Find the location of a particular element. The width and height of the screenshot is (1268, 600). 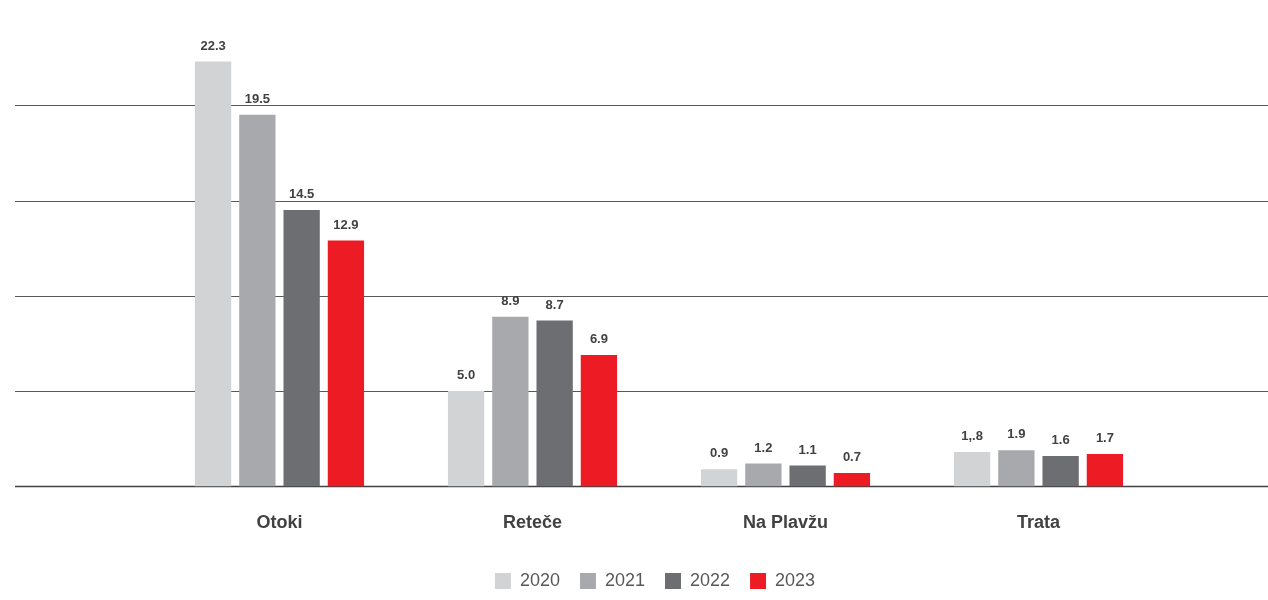

legend-label: 2022 is located at coordinates (710, 579).